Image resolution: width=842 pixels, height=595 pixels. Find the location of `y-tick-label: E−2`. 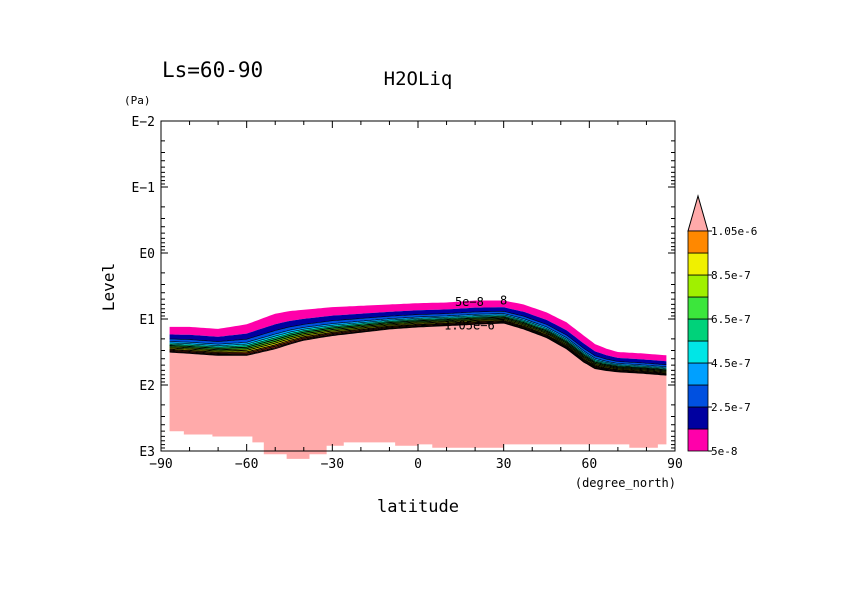

y-tick-label: E−2 is located at coordinates (143, 122).